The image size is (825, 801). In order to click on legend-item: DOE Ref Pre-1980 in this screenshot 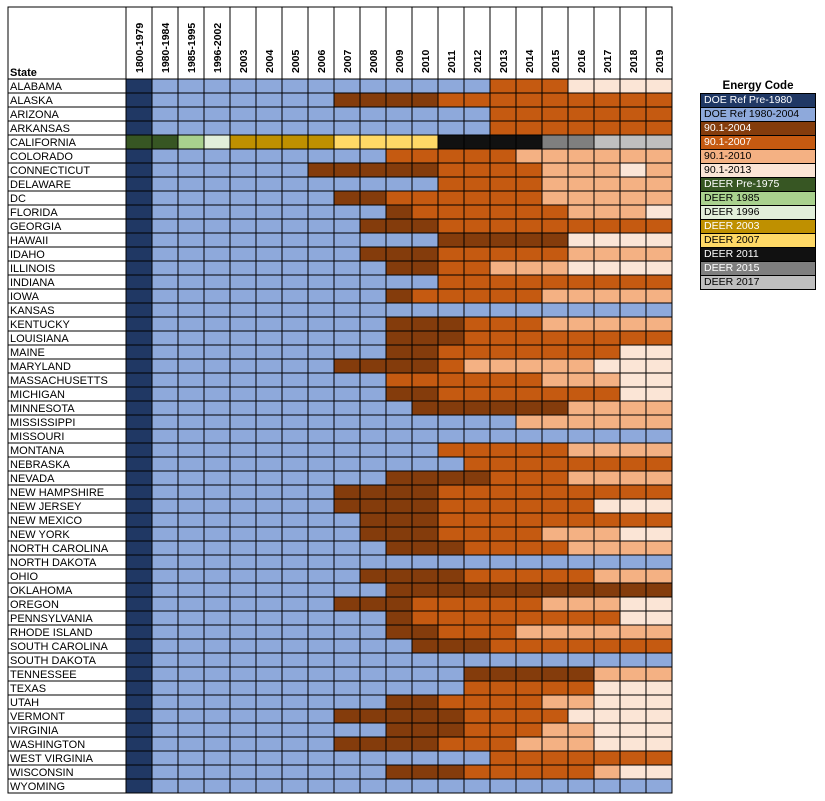, I will do `click(758, 101)`.